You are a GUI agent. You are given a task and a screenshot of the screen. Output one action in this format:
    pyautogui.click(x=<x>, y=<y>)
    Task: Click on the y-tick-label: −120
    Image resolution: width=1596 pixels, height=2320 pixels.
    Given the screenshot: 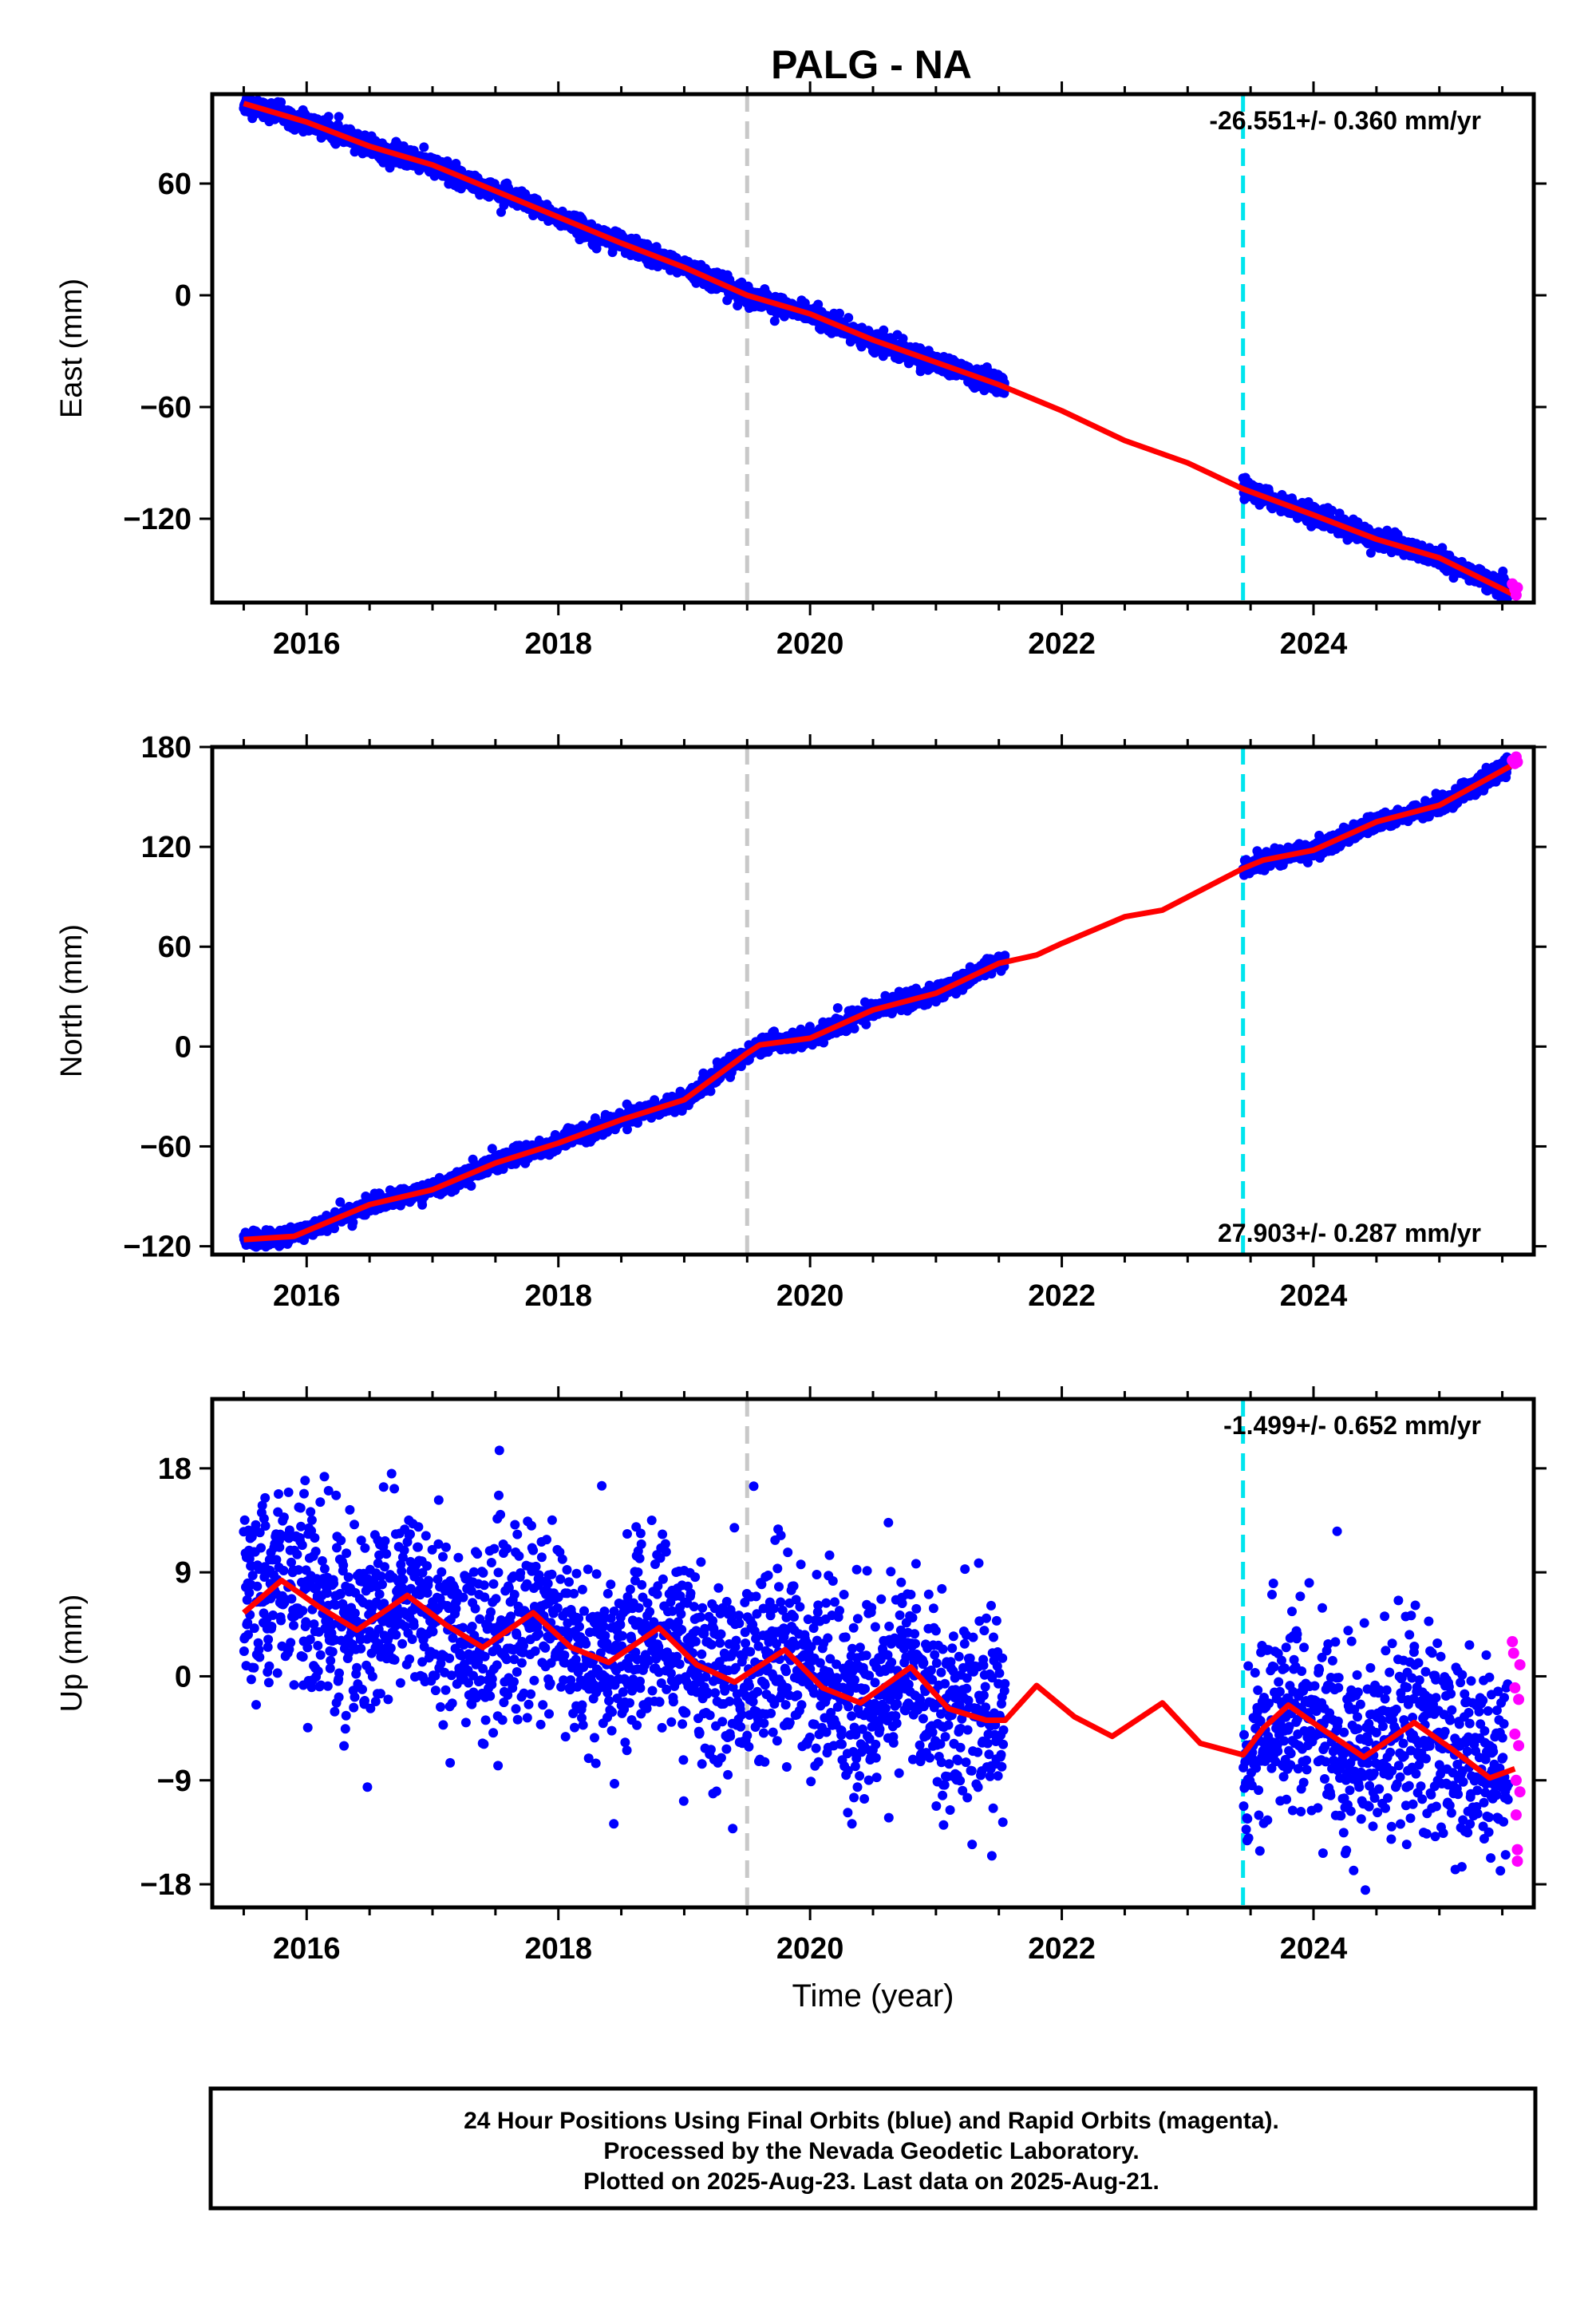 What is the action you would take?
    pyautogui.click(x=157, y=519)
    